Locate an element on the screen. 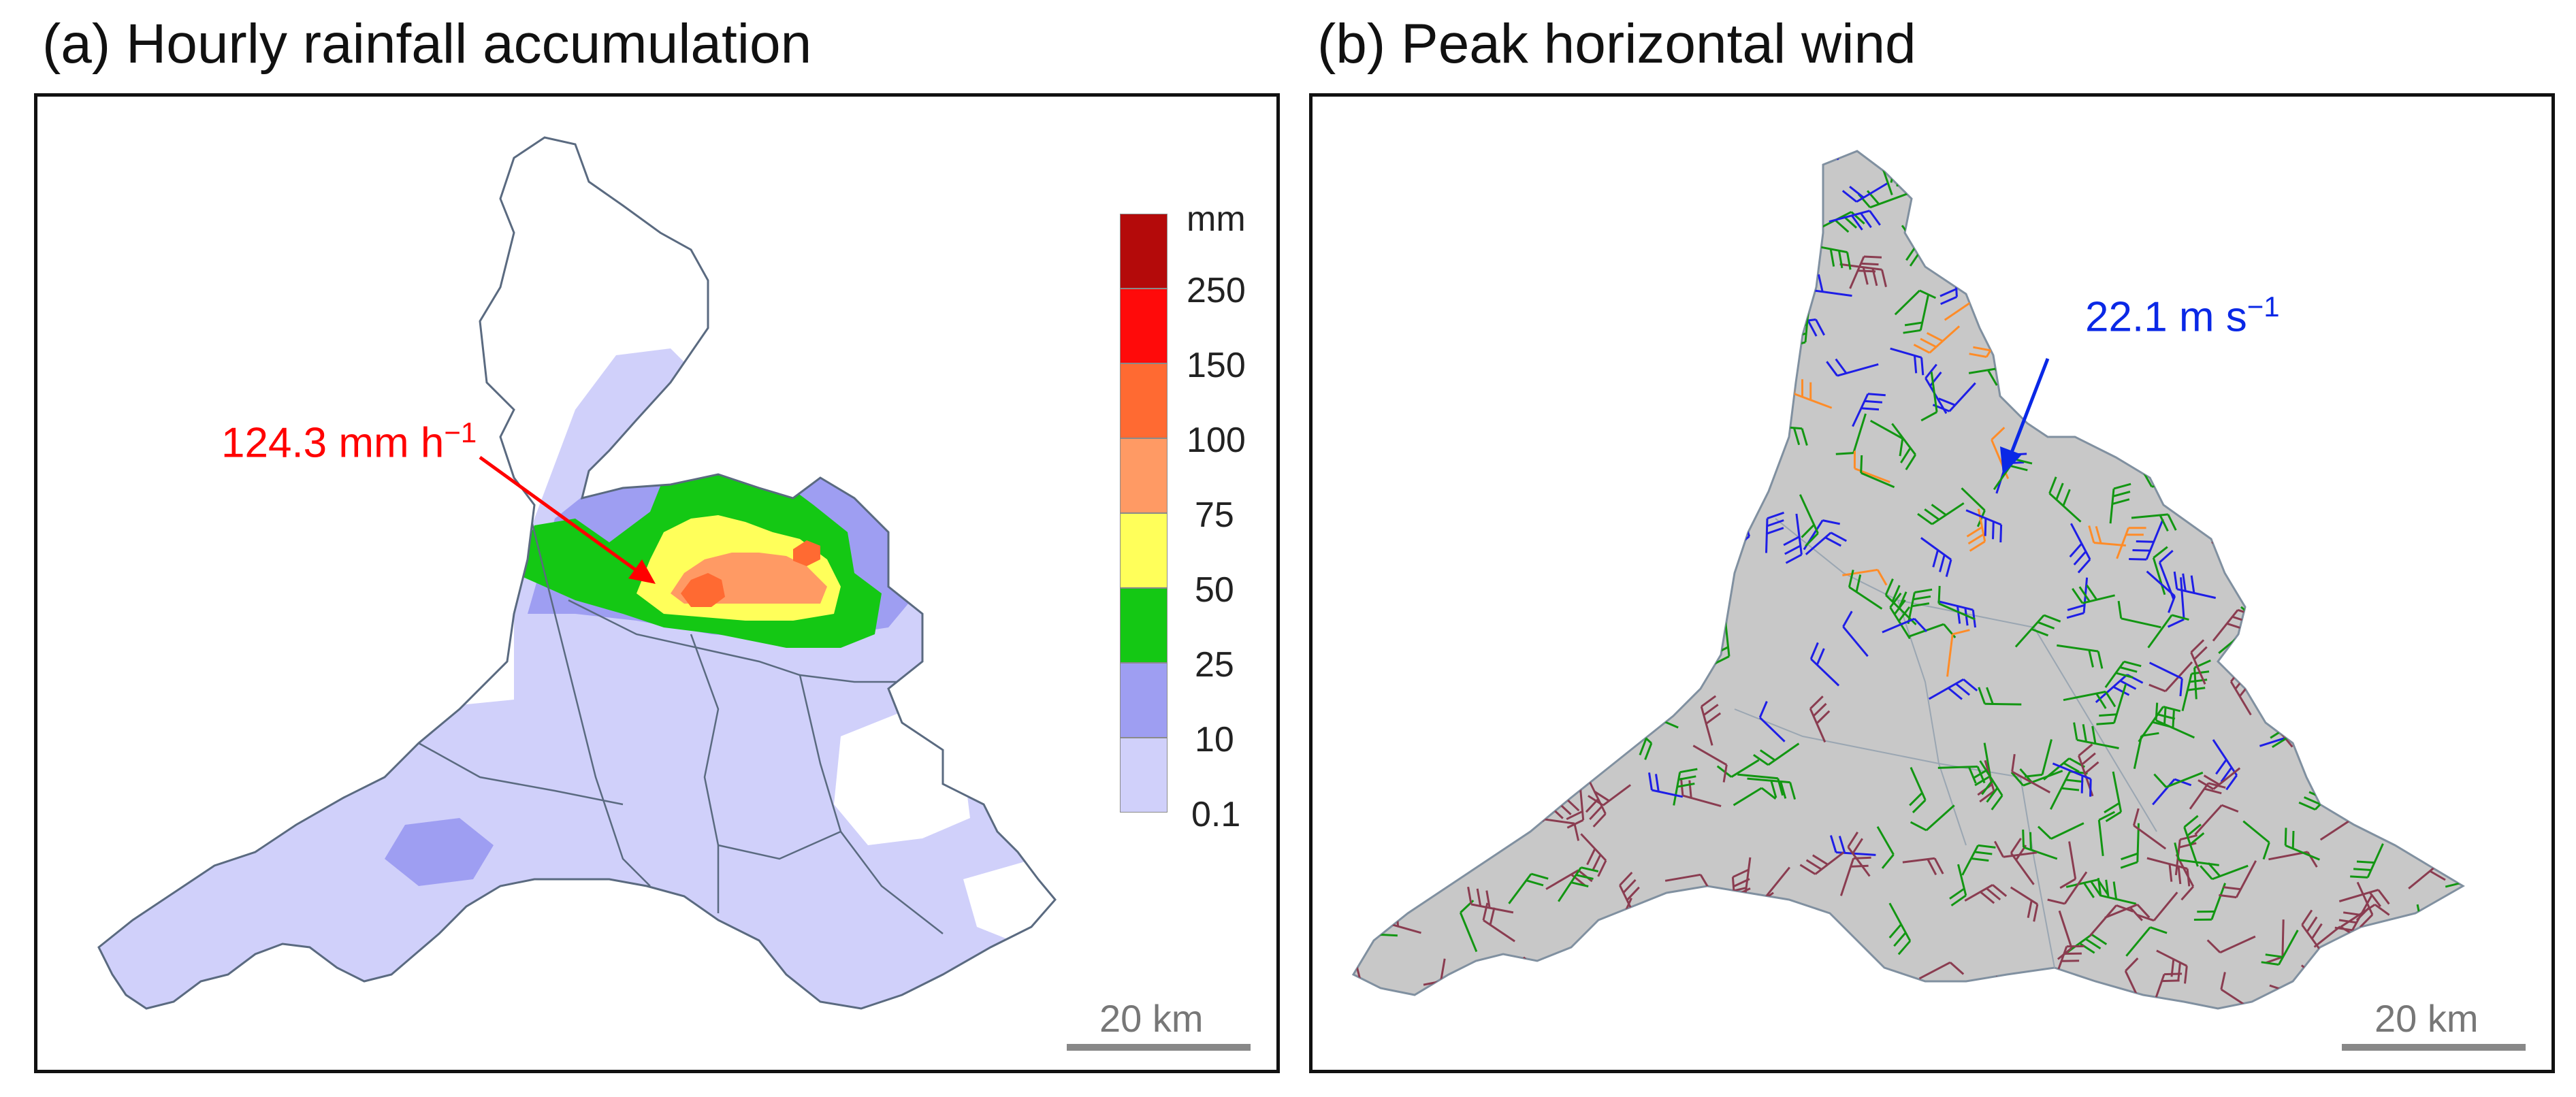 This screenshot has height=1097, width=2576. scale-bar-label: 20 km is located at coordinates (1152, 1018).